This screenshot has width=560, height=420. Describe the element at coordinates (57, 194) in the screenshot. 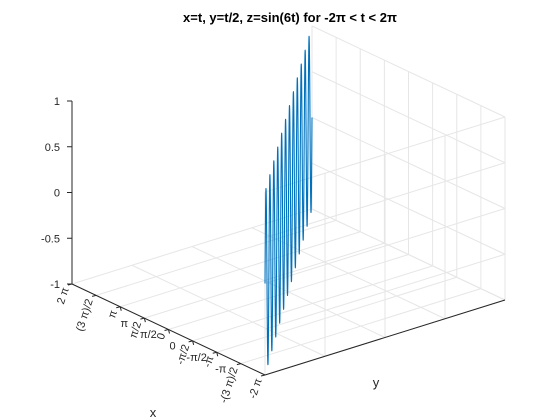

I see `z-tick-label: 0` at that location.